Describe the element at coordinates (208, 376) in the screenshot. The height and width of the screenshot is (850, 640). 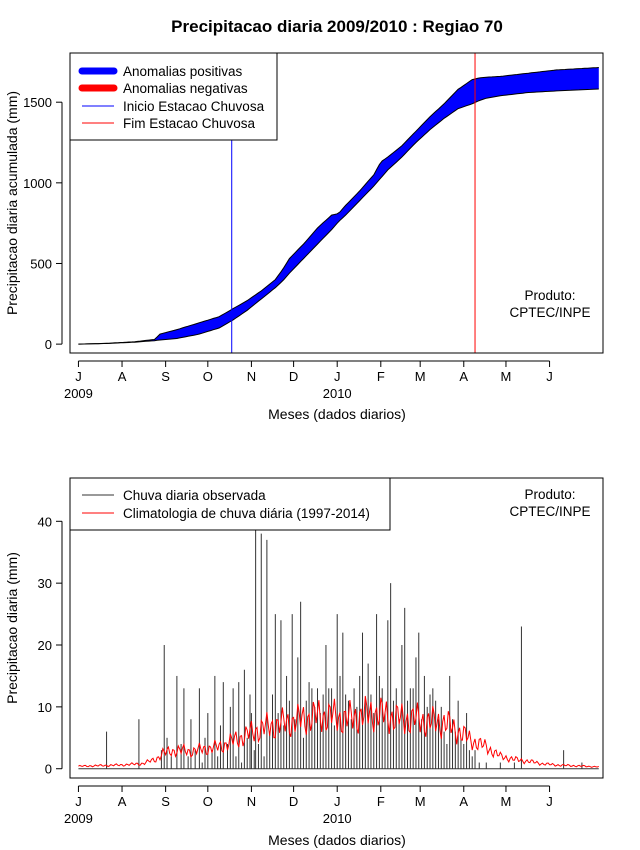
I see `top-x-tick-label: O` at that location.